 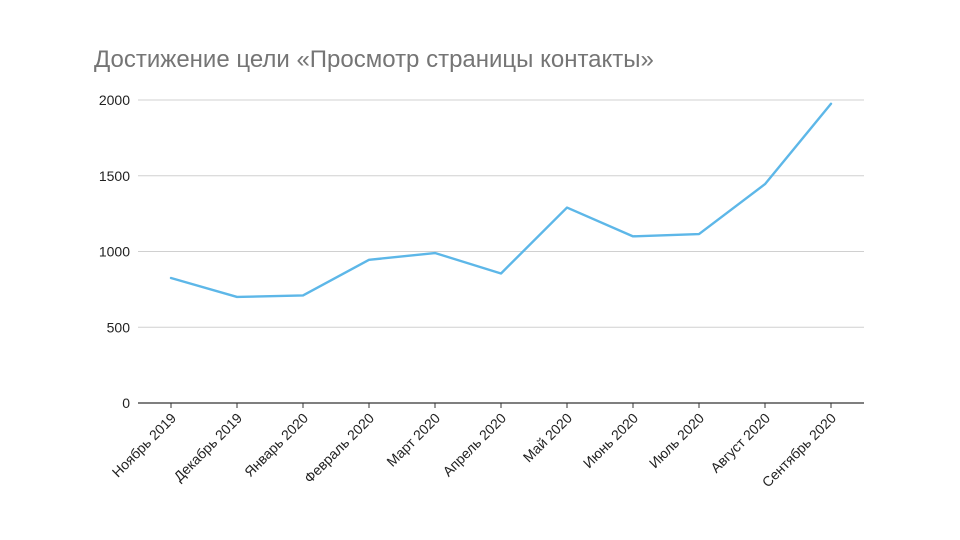 What do you see at coordinates (339, 448) in the screenshot?
I see `x-tick-label: Февраль 2020` at bounding box center [339, 448].